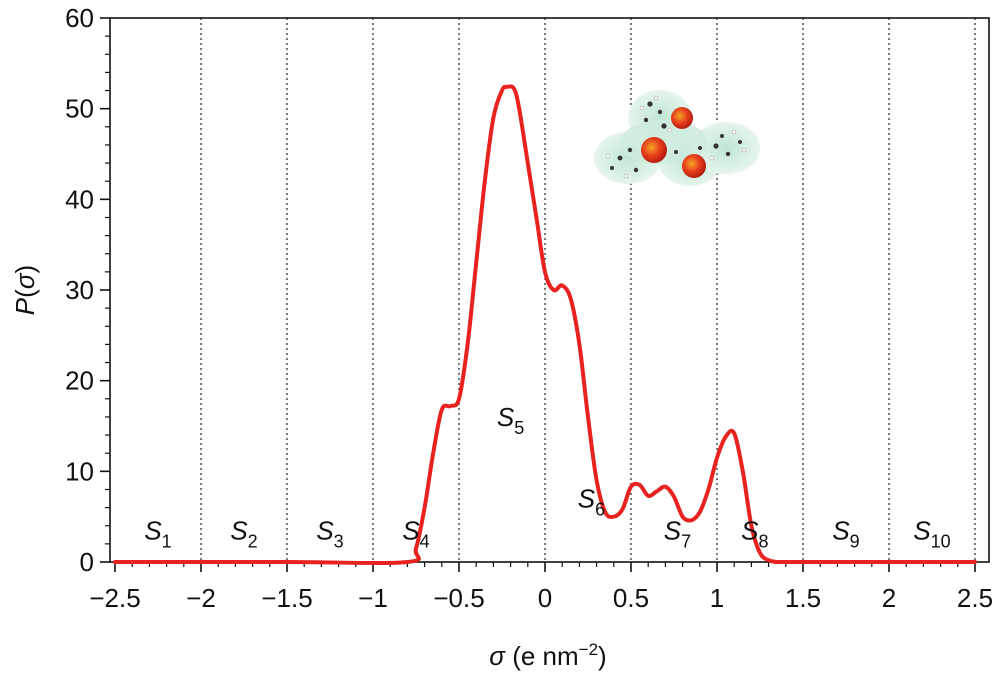 The image size is (1006, 679). Describe the element at coordinates (25, 290) in the screenshot. I see `y-axis-title: P(σ)` at that location.